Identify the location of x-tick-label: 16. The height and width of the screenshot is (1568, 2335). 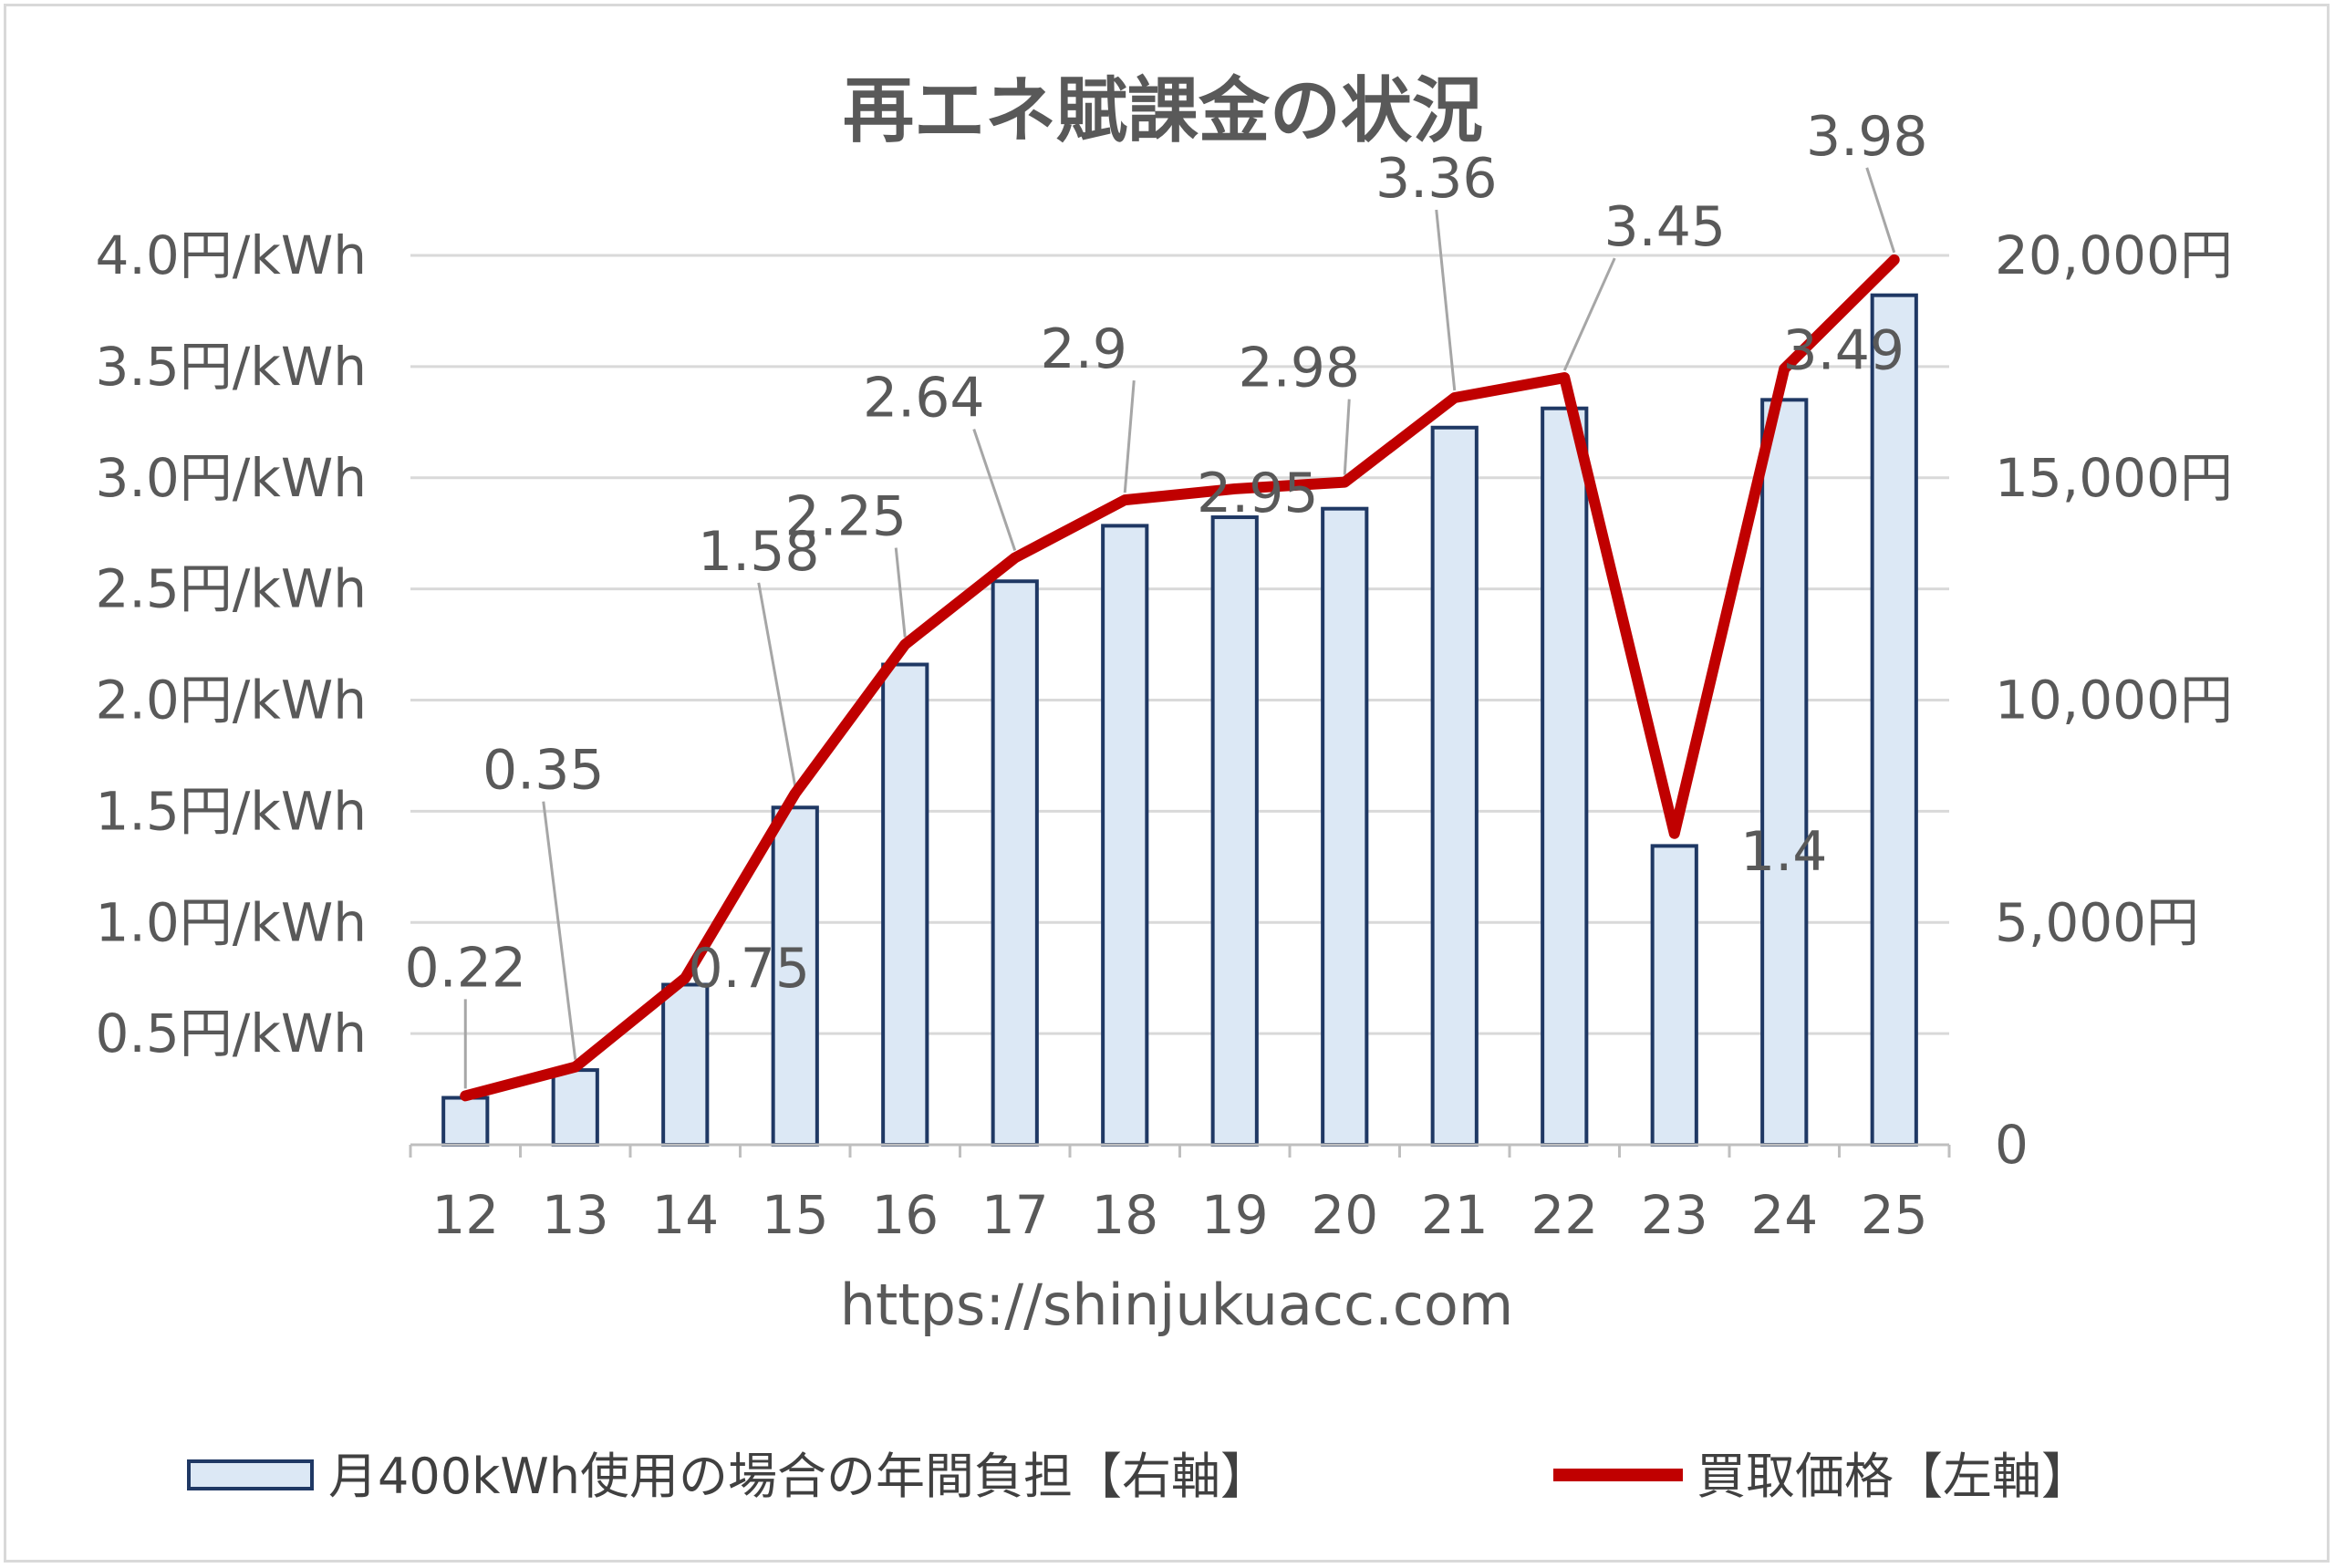
(905, 1215).